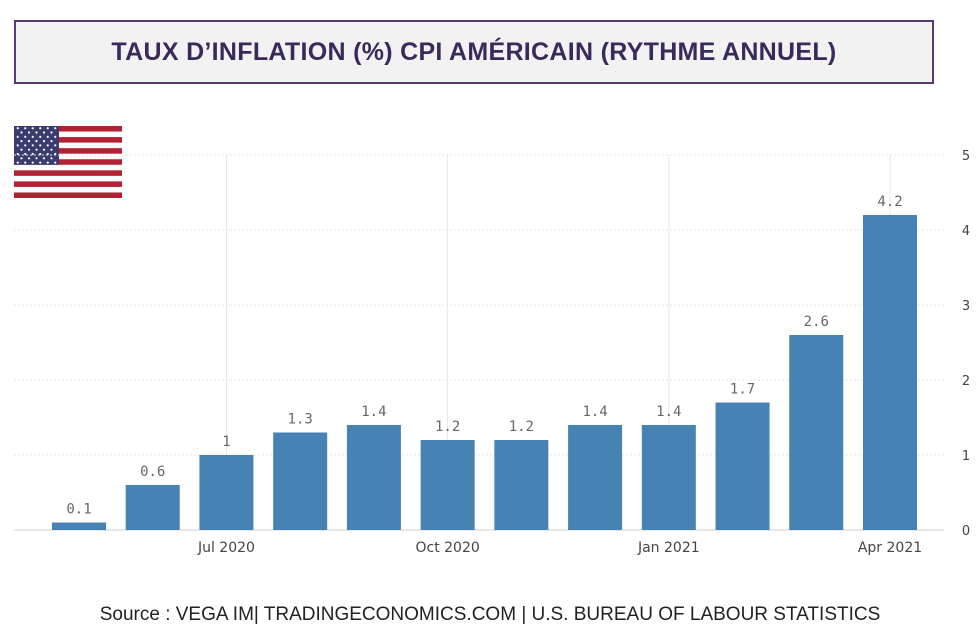 The image size is (980, 641). What do you see at coordinates (966, 531) in the screenshot?
I see `y-tick-label: 0` at bounding box center [966, 531].